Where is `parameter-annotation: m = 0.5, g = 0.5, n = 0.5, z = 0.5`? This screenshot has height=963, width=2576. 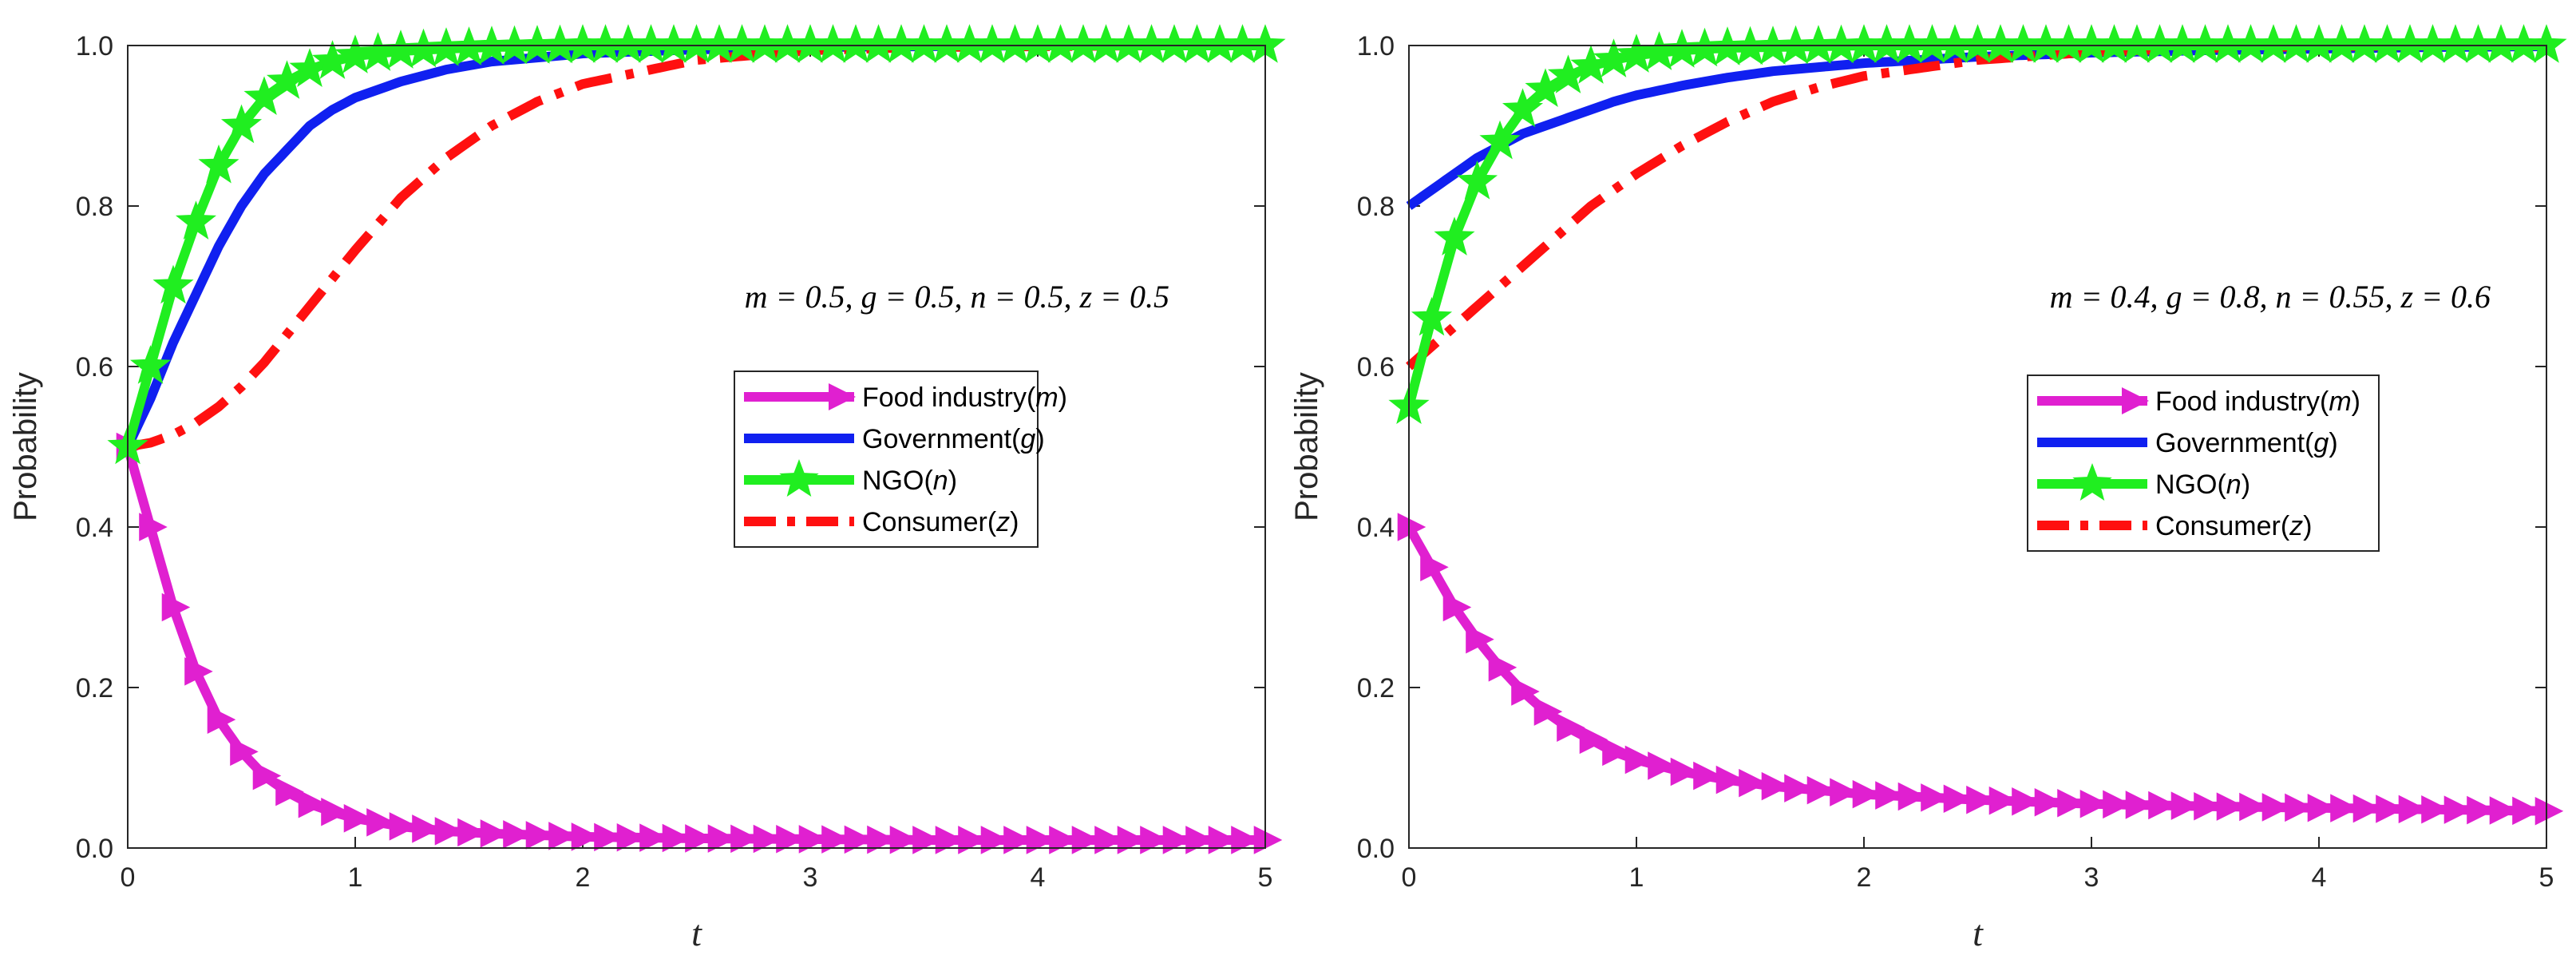 parameter-annotation: m = 0.5, g = 0.5, n = 0.5, z = 0.5 is located at coordinates (957, 297).